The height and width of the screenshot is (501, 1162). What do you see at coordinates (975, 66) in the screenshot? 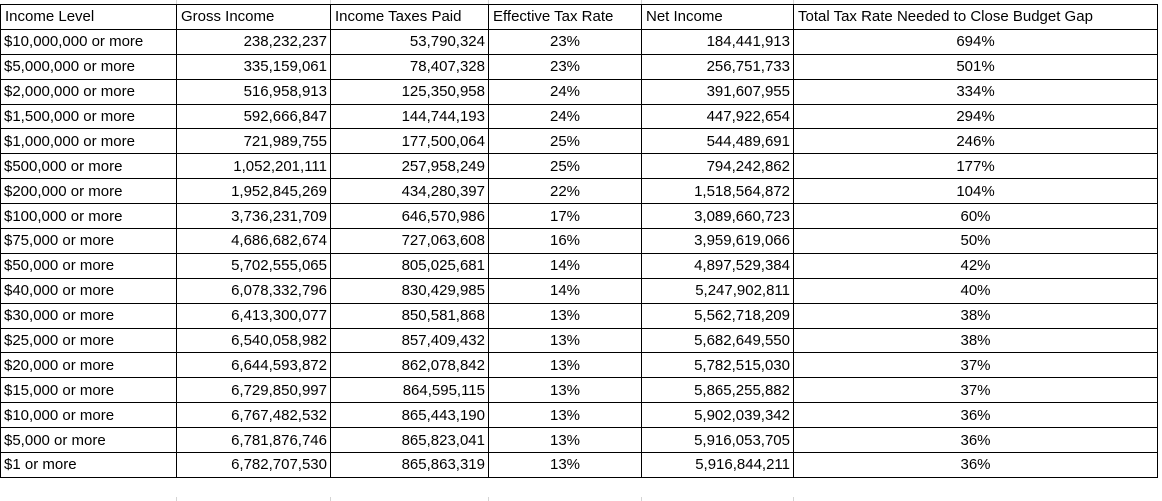
I see `table-cell: 501%` at bounding box center [975, 66].